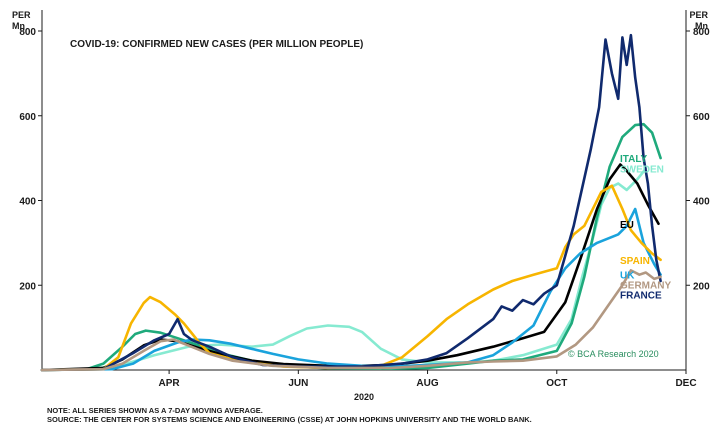  What do you see at coordinates (701, 117) in the screenshot?
I see `y-tick-label-right-2: 600` at bounding box center [701, 117].